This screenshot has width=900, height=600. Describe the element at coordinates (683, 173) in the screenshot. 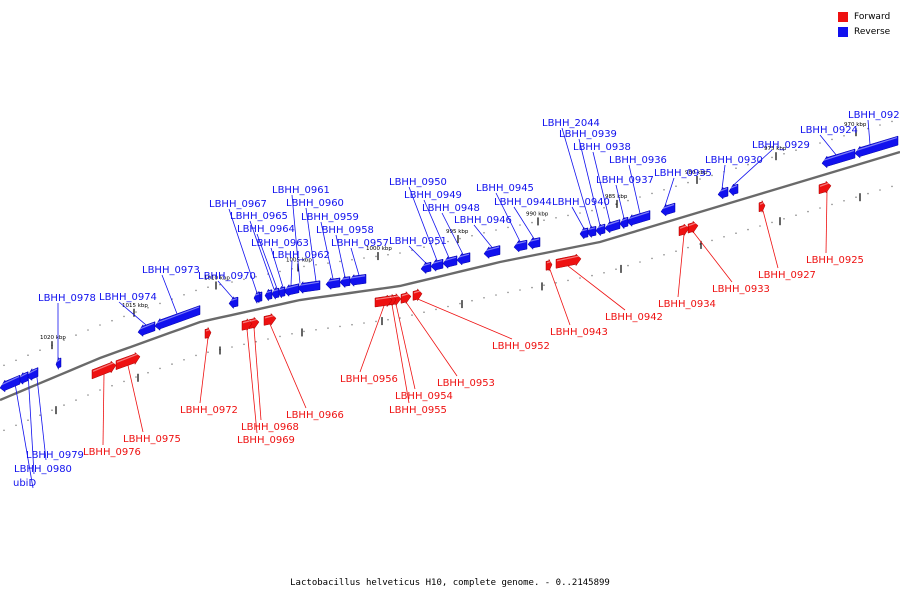

I see `gene-label: LBHH_0935` at that location.